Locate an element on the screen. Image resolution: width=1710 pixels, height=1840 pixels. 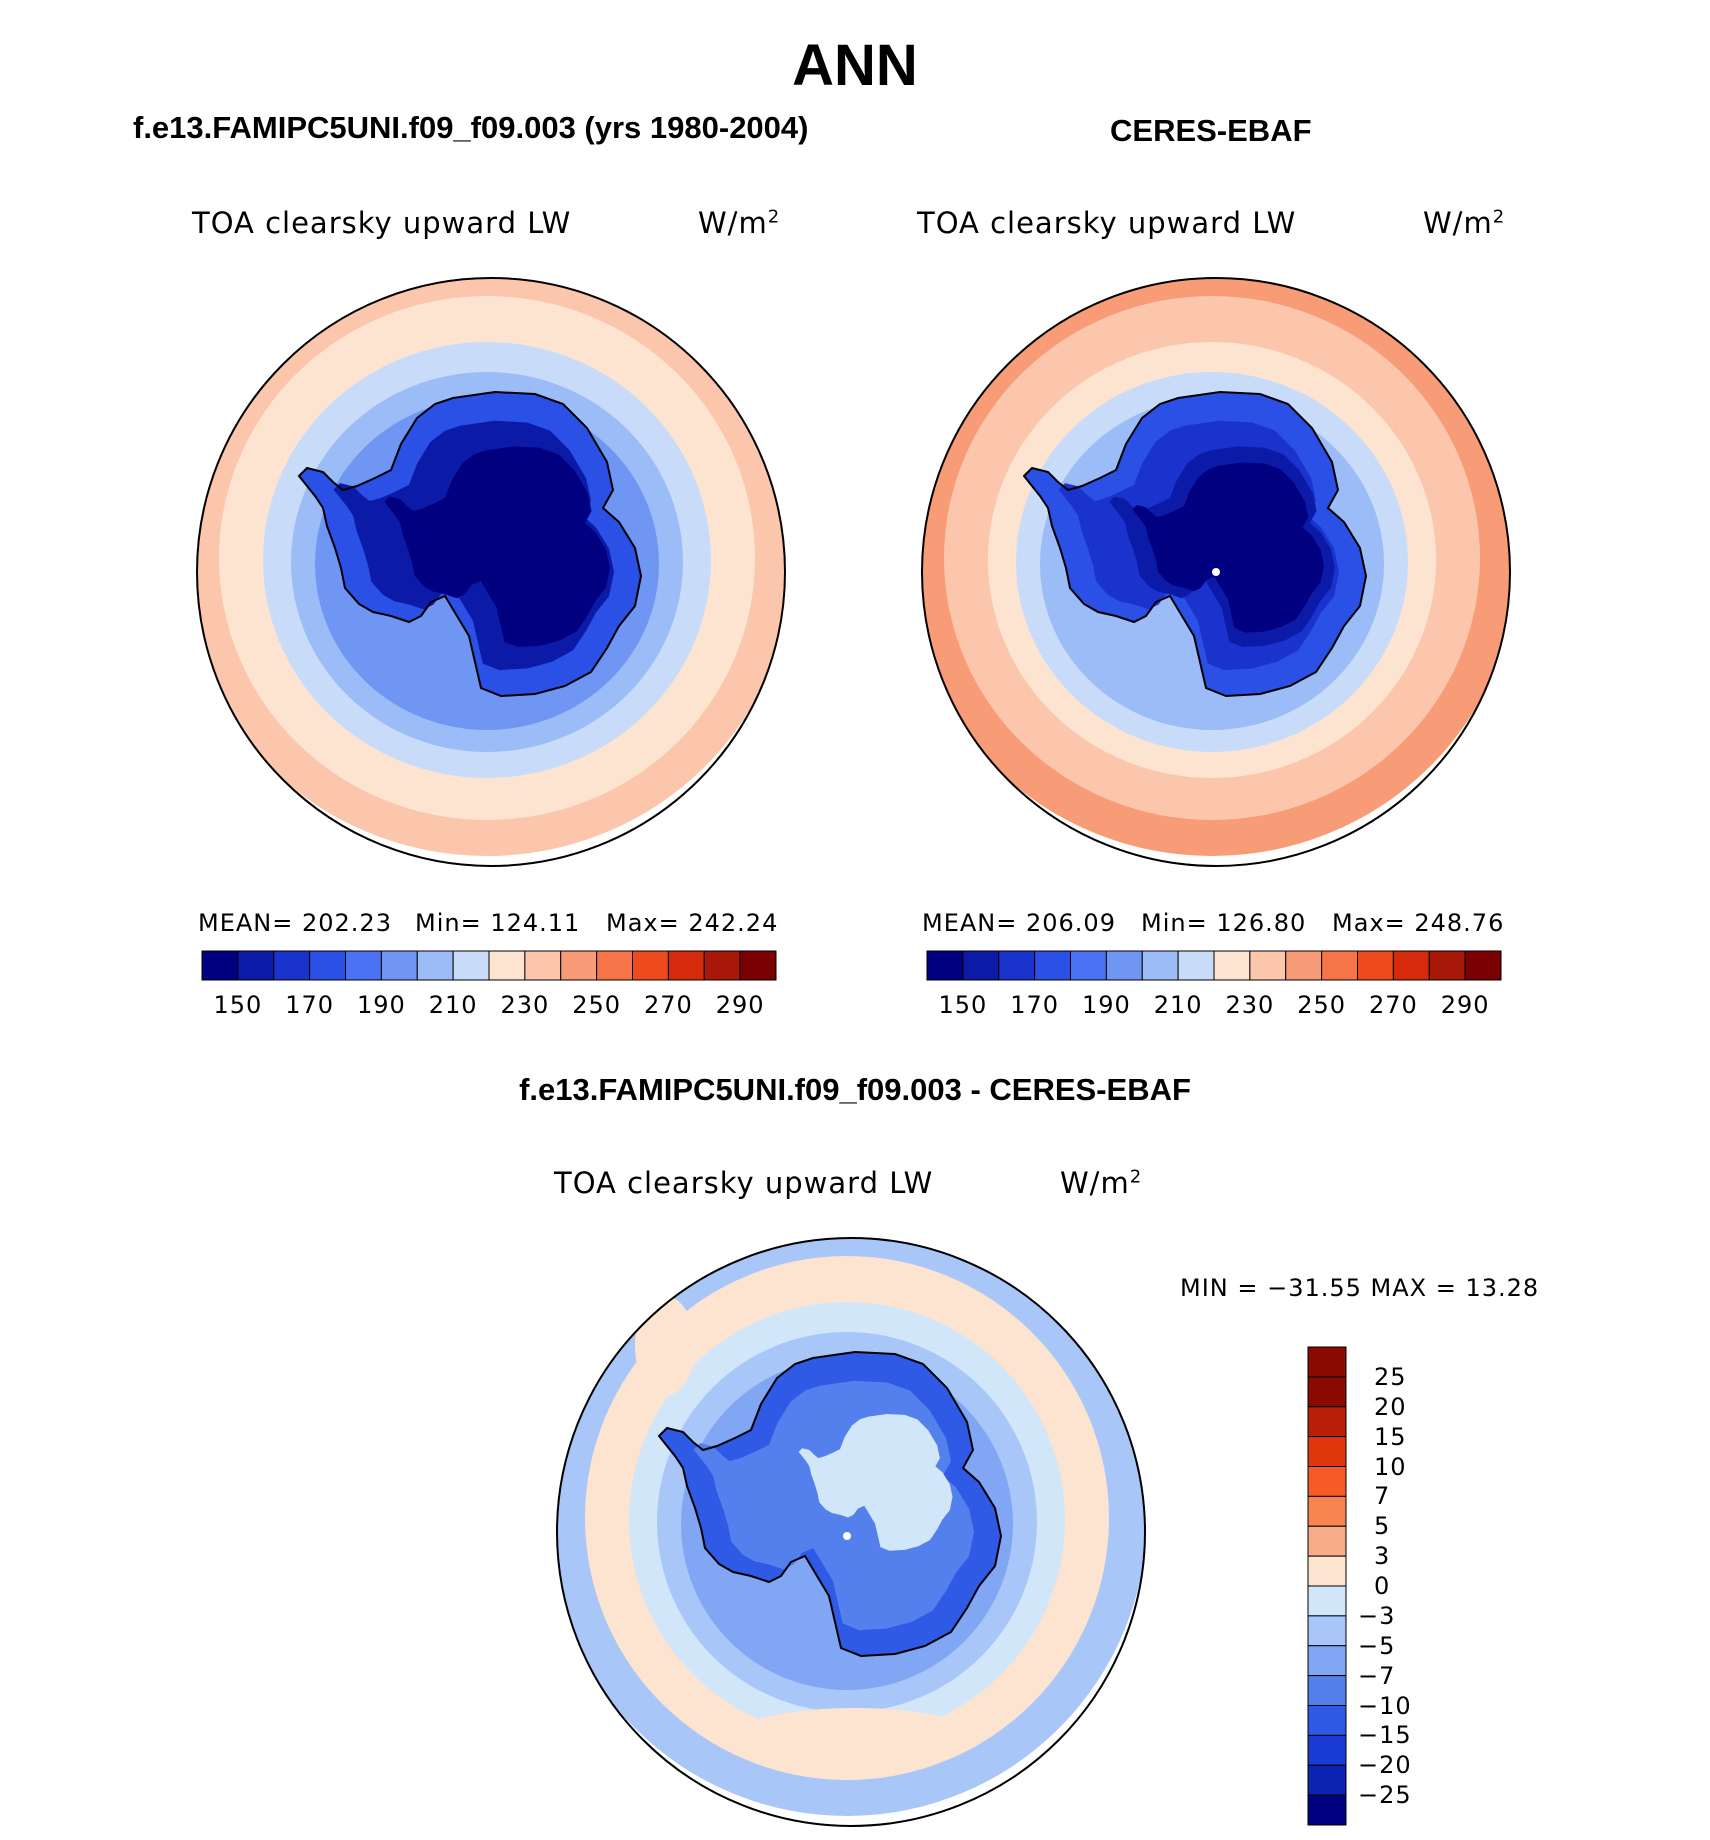
colorbar-tick-label: −15 is located at coordinates (1385, 1735).